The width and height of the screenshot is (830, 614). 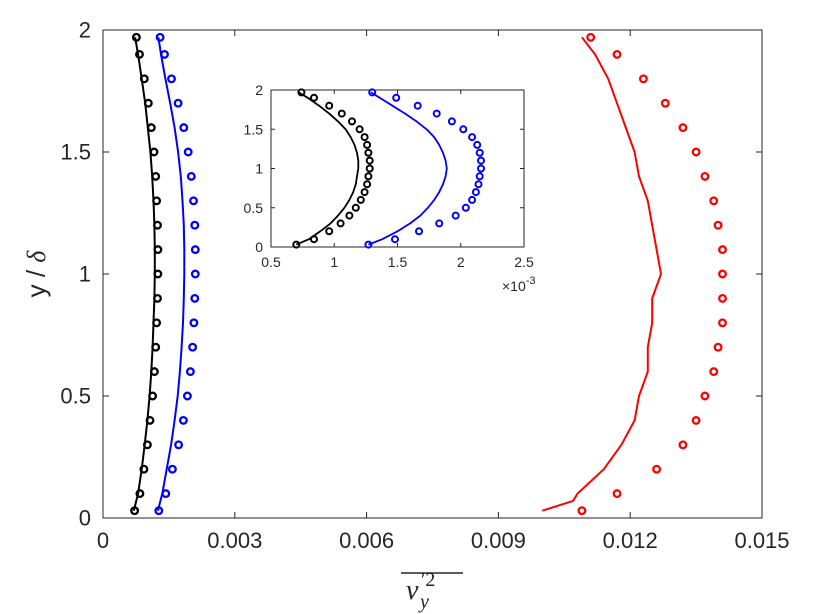 What do you see at coordinates (327, 168) in the screenshot?
I see `inset-series-0-line` at bounding box center [327, 168].